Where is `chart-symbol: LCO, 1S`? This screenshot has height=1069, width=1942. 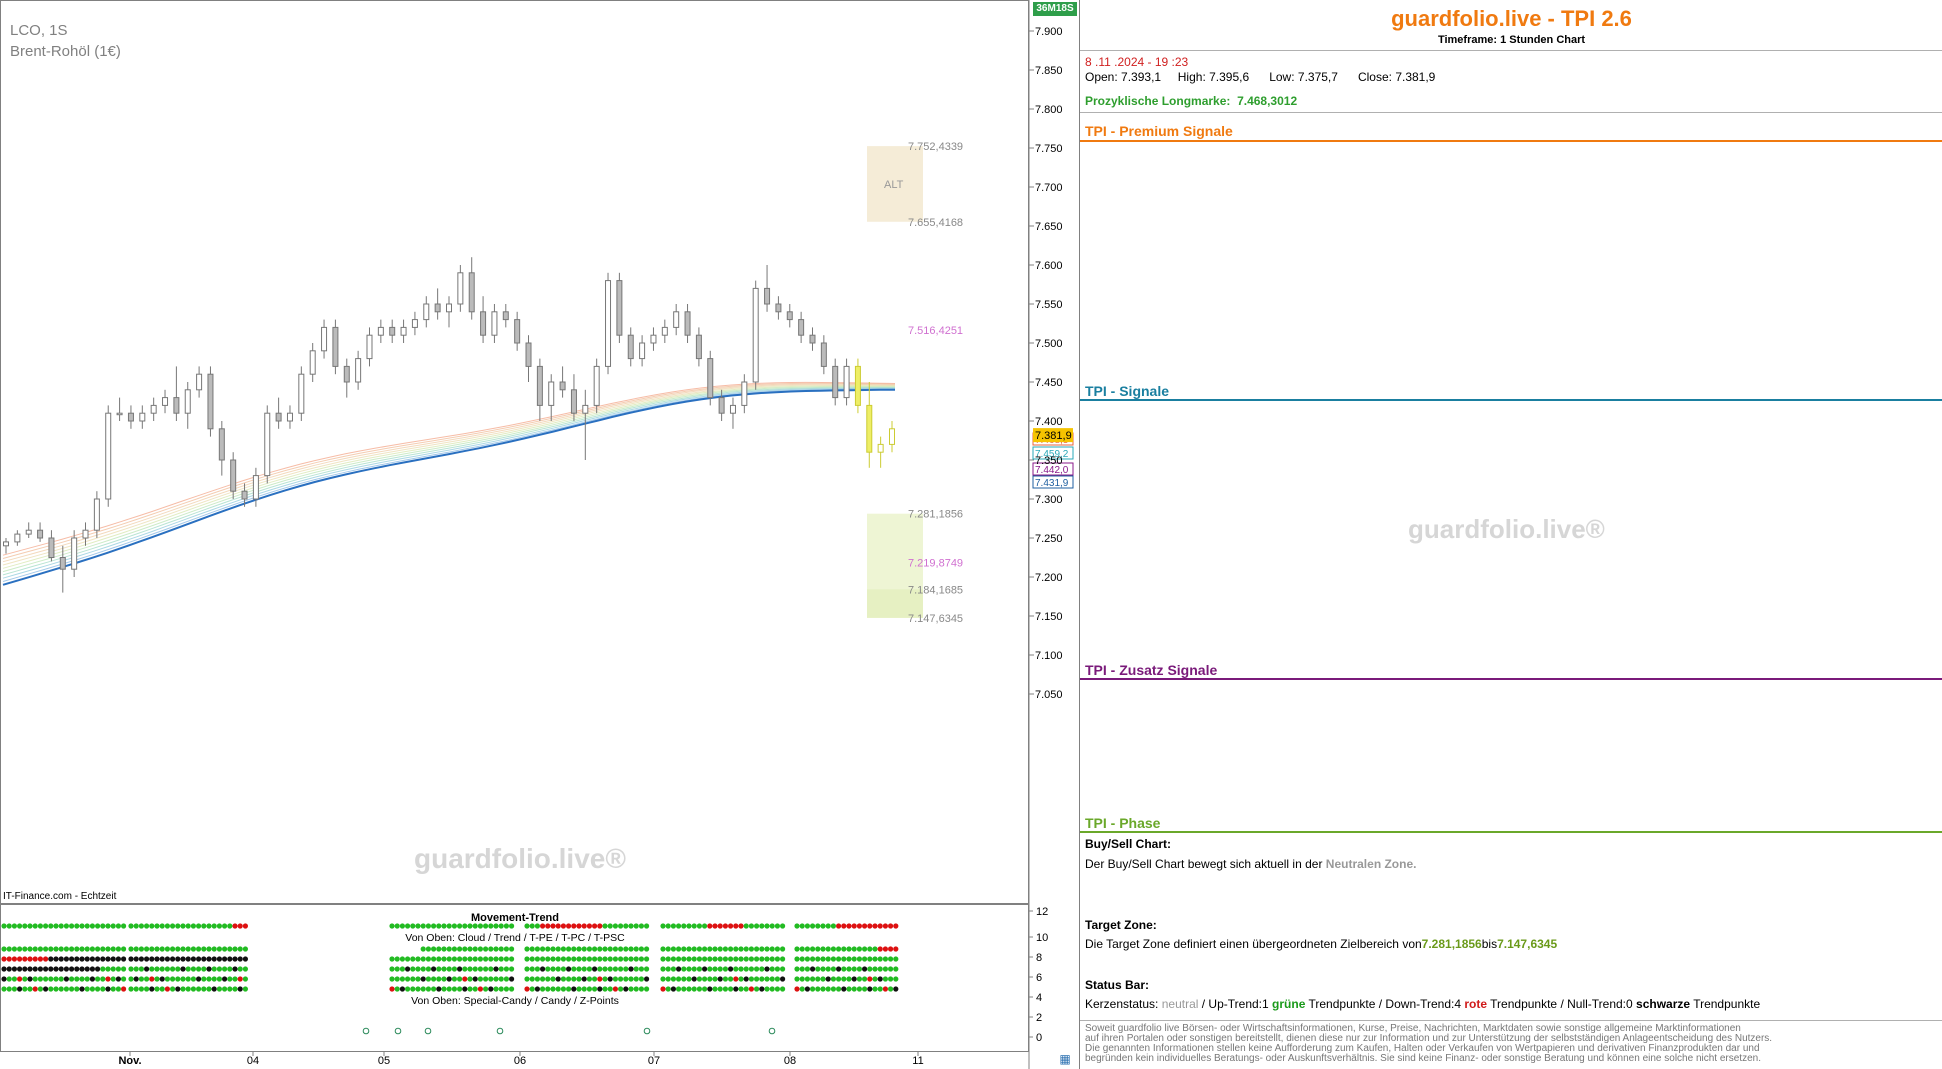 chart-symbol: LCO, 1S is located at coordinates (39, 30).